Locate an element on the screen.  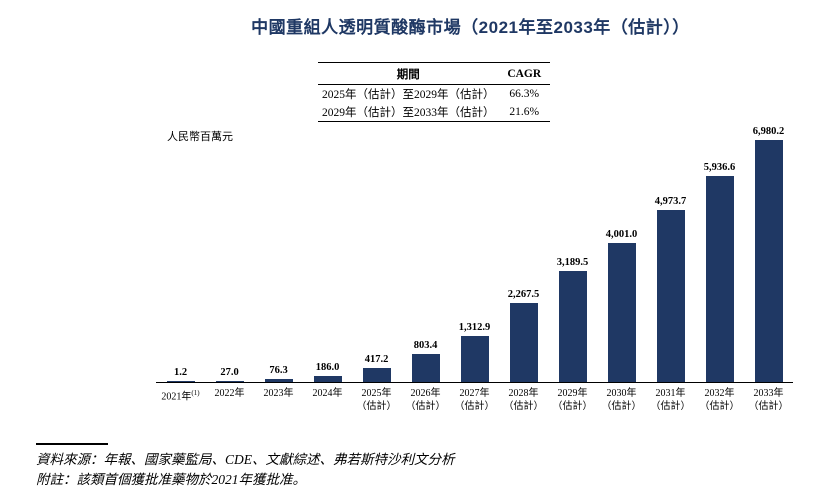
bar-value-label: 417.2 is located at coordinates (376, 359).